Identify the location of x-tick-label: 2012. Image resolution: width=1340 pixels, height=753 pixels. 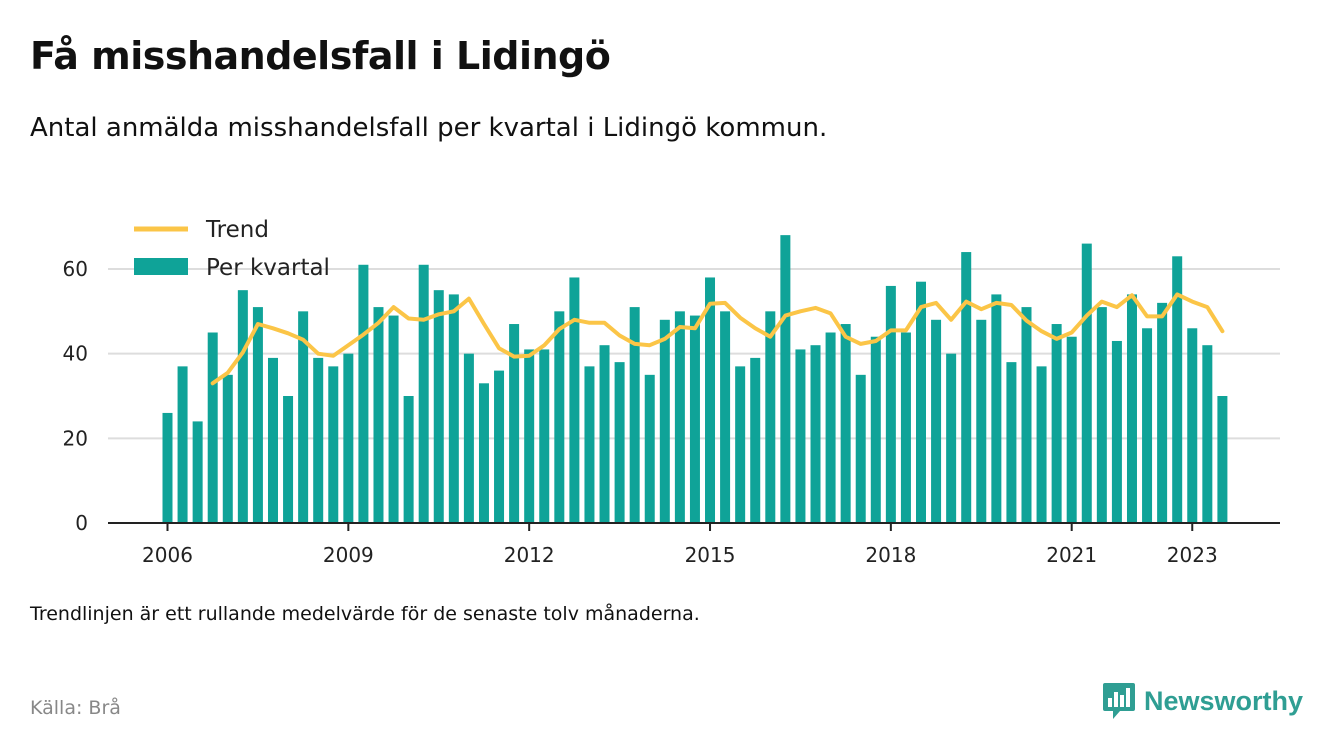
(529, 555).